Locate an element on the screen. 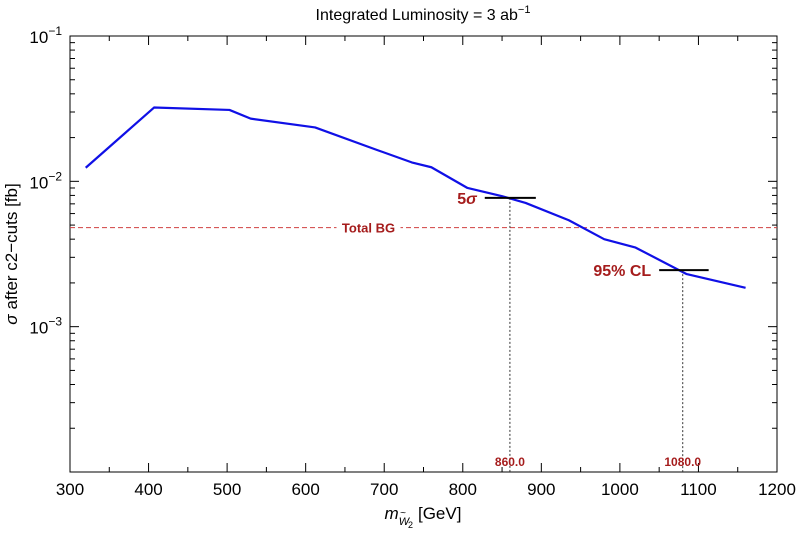  x-tick-labels: 300 400 500 600 700 800 900 1000 1100 1200 is located at coordinates (426, 489).